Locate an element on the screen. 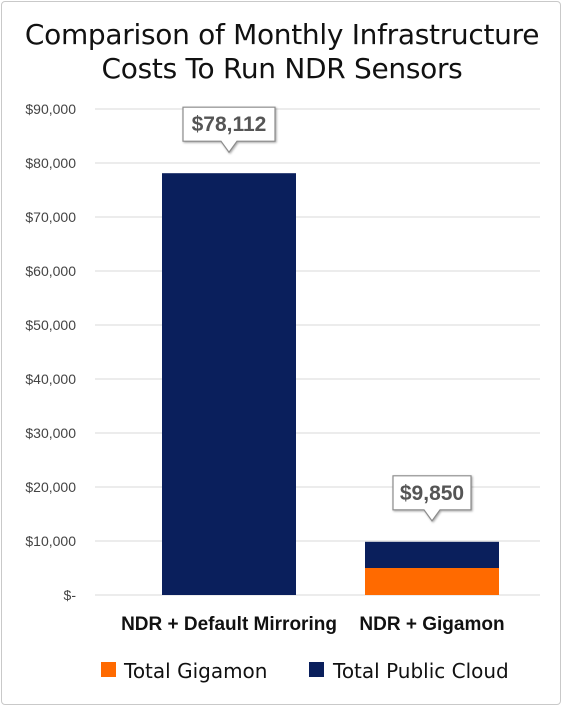 This screenshot has height=708, width=564. y-tick-label: $90,000 is located at coordinates (50, 109).